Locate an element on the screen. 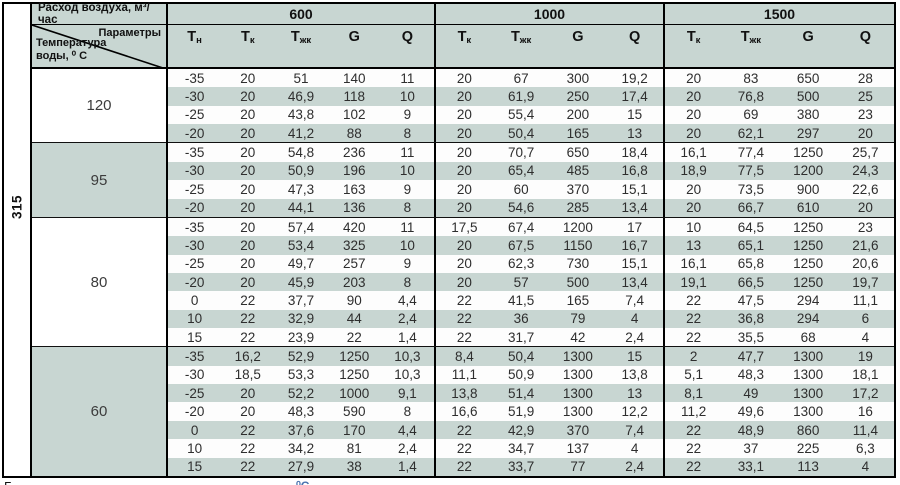 This screenshot has height=485, width=900. data-cell: 32,9 is located at coordinates (301, 319).